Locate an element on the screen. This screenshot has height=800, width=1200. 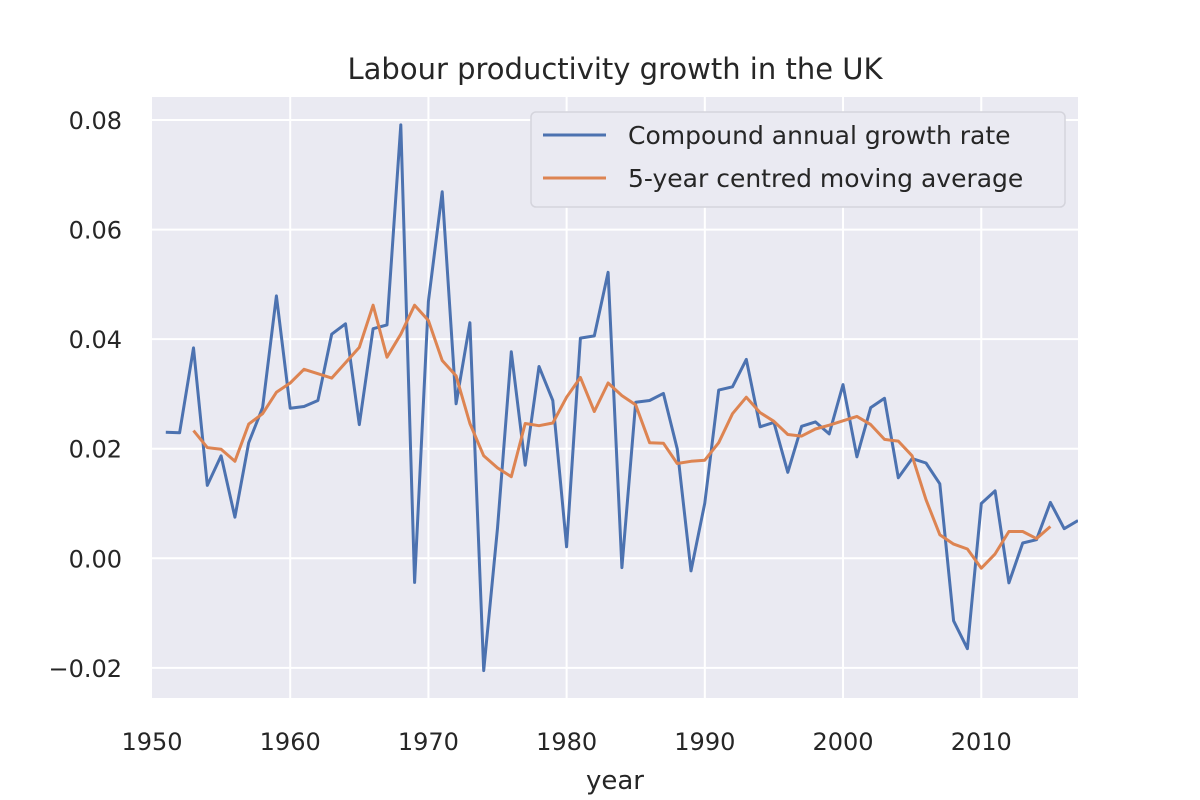
x-tick-label: 2010 is located at coordinates (981, 742).